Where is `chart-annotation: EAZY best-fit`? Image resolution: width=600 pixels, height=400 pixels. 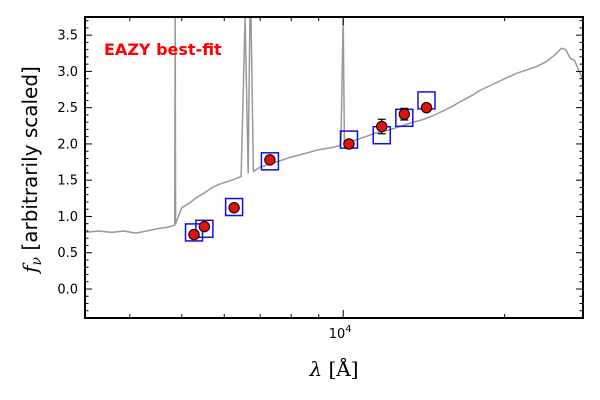
chart-annotation: EAZY best-fit is located at coordinates (163, 49).